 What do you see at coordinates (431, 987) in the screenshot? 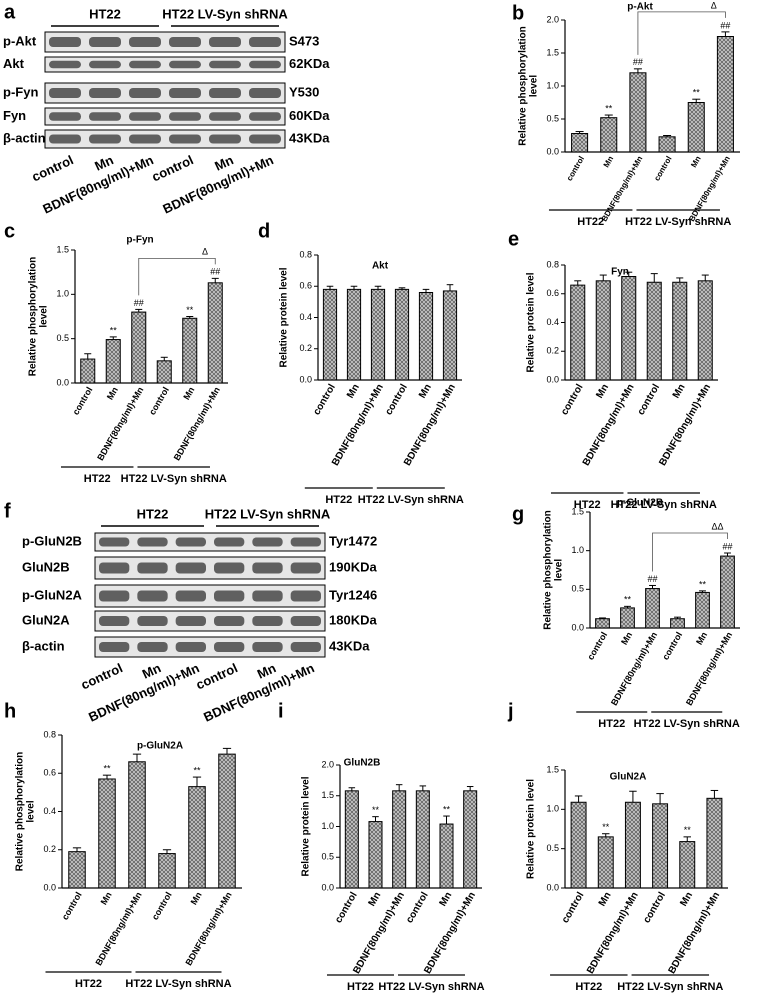
I see `group-label: HT22 LV-Syn shRNA` at bounding box center [431, 987].